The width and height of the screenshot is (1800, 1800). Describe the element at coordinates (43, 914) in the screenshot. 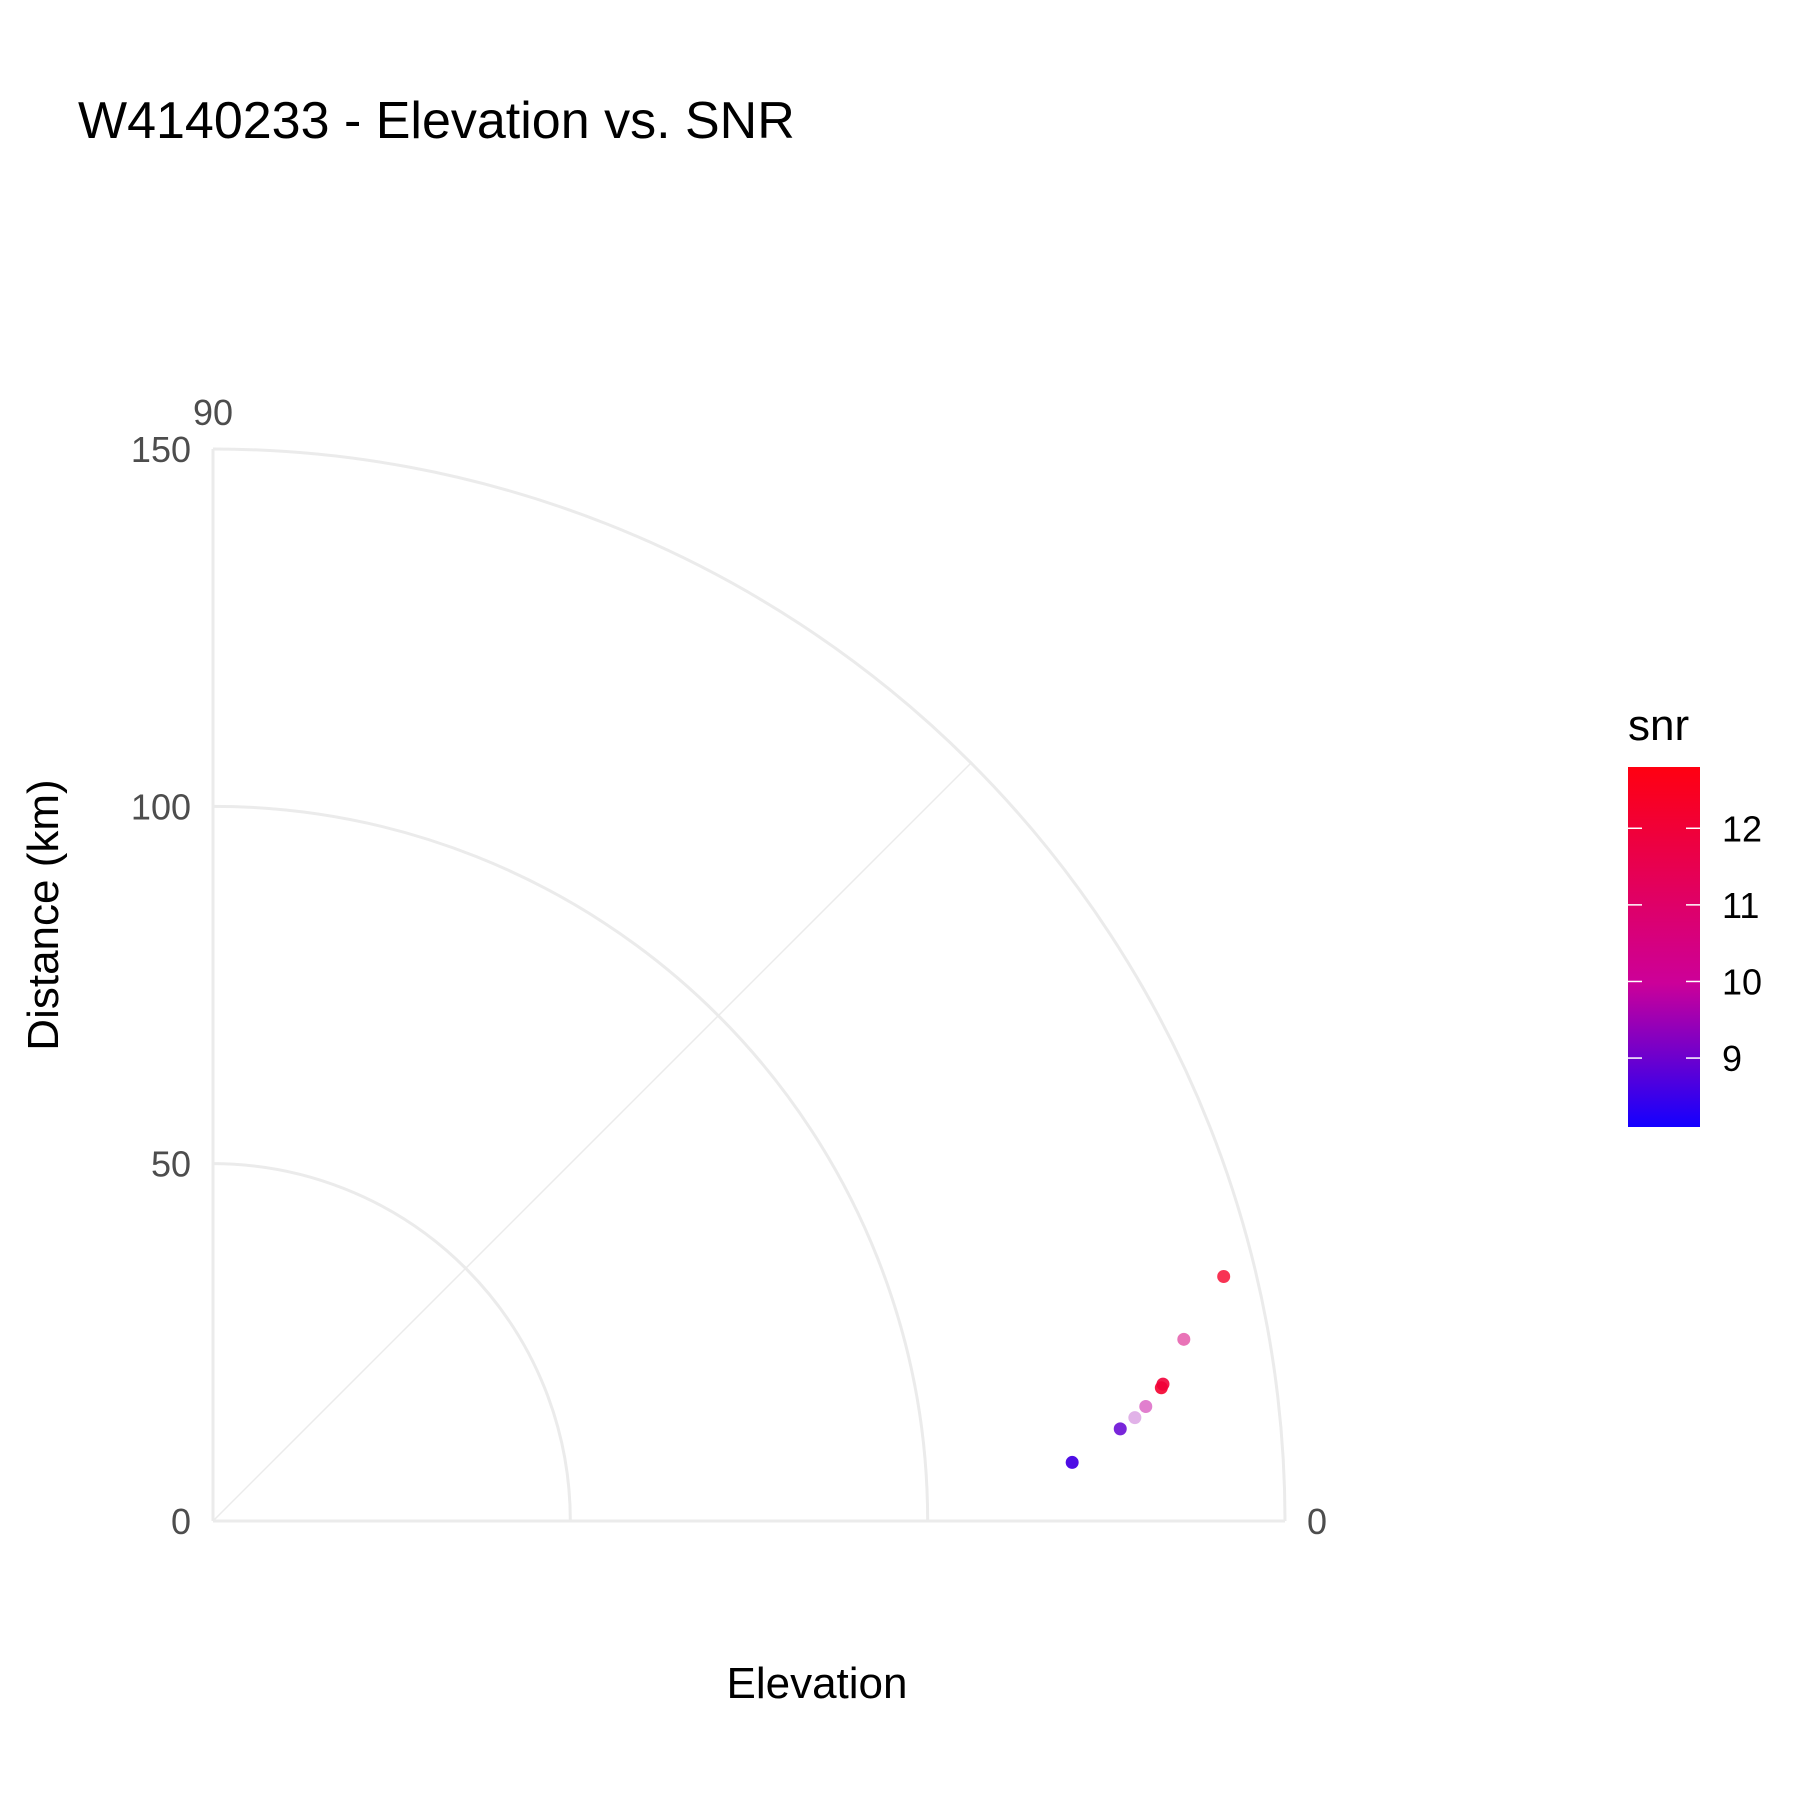

I see `y-axis-title: Distance (km)` at that location.